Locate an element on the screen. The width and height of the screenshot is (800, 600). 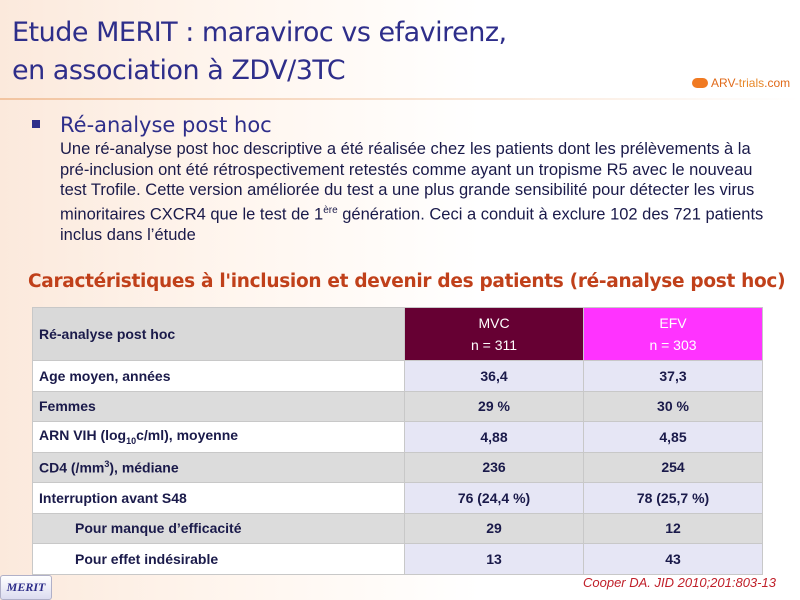
row-label: Interruption avant S48 is located at coordinates (218, 498).